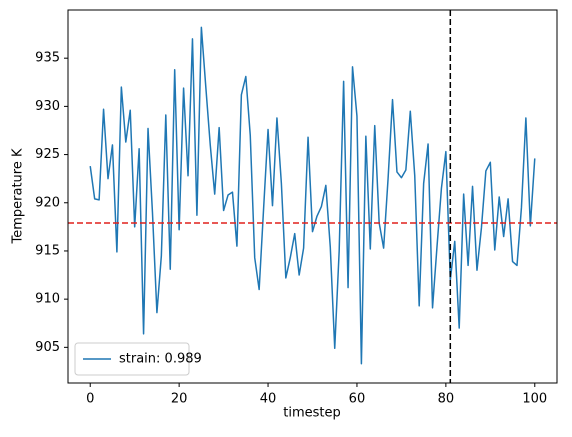  What do you see at coordinates (47, 154) in the screenshot?
I see `y-tick-label: 925` at bounding box center [47, 154].